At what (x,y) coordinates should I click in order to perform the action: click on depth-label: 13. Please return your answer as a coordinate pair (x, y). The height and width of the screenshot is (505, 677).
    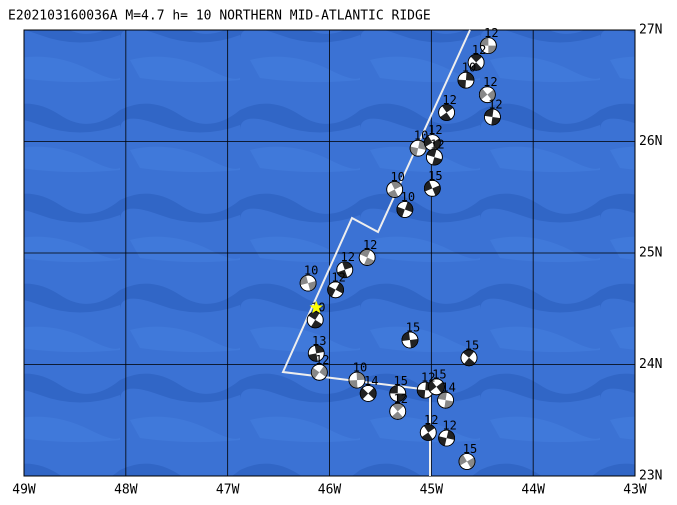
    Looking at the image, I should click on (319, 341).